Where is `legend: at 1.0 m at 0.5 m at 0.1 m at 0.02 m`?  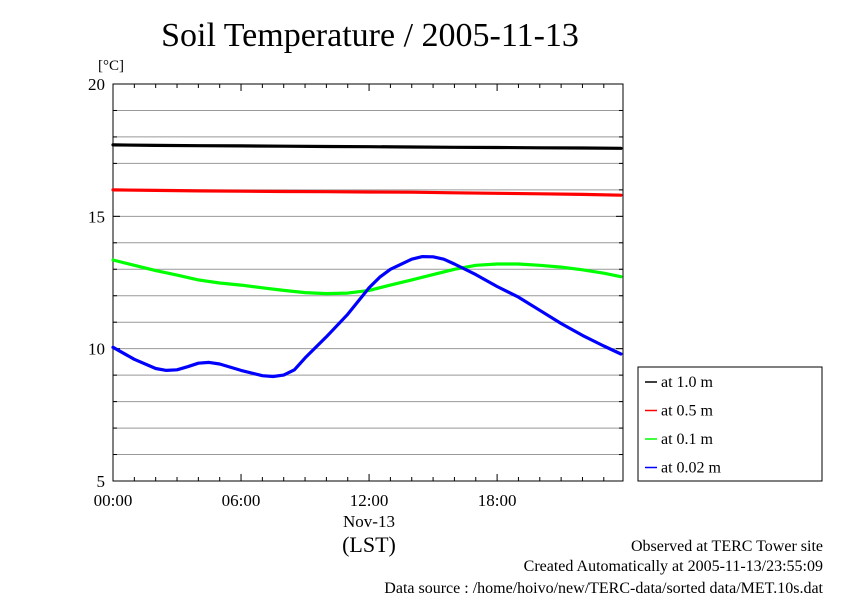 legend: at 1.0 m at 0.5 m at 0.1 m at 0.02 m is located at coordinates (730, 424).